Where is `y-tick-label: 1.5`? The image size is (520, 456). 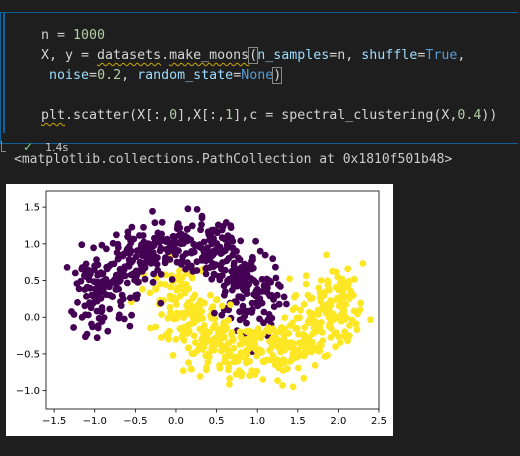
y-tick-label: 1.5 is located at coordinates (32, 208).